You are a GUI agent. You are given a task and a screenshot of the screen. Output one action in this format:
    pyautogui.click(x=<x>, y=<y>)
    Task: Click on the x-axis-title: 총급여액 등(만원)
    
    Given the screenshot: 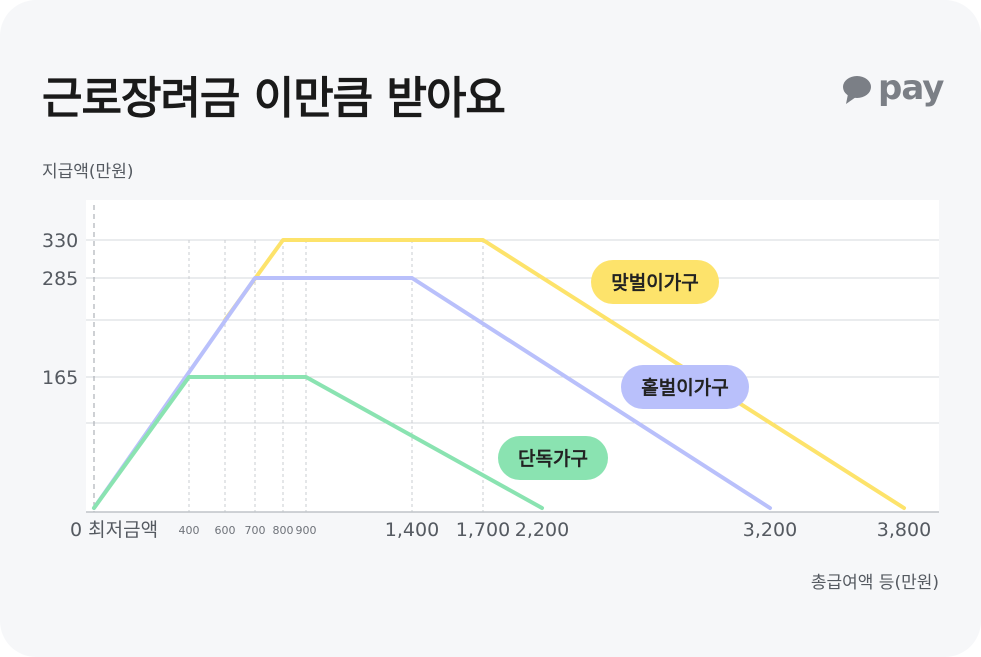 What is the action you would take?
    pyautogui.click(x=874, y=583)
    